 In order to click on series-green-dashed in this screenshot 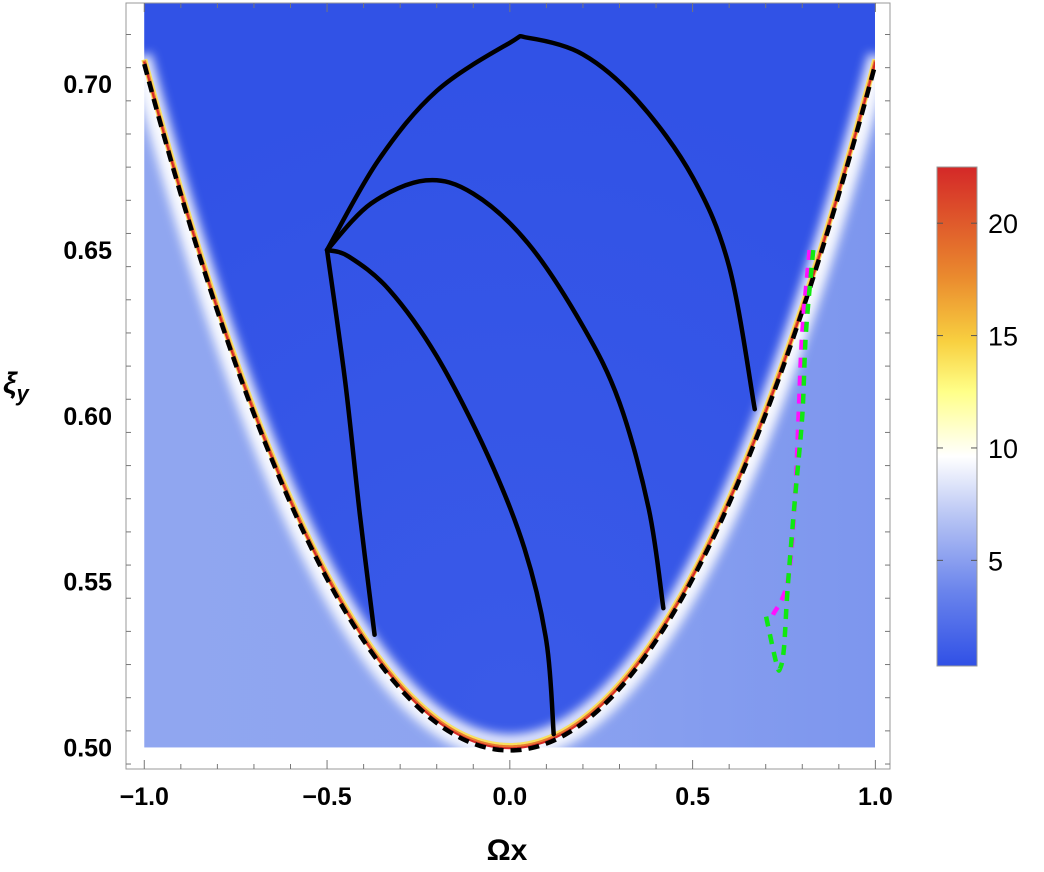, I will do `click(789, 461)`.